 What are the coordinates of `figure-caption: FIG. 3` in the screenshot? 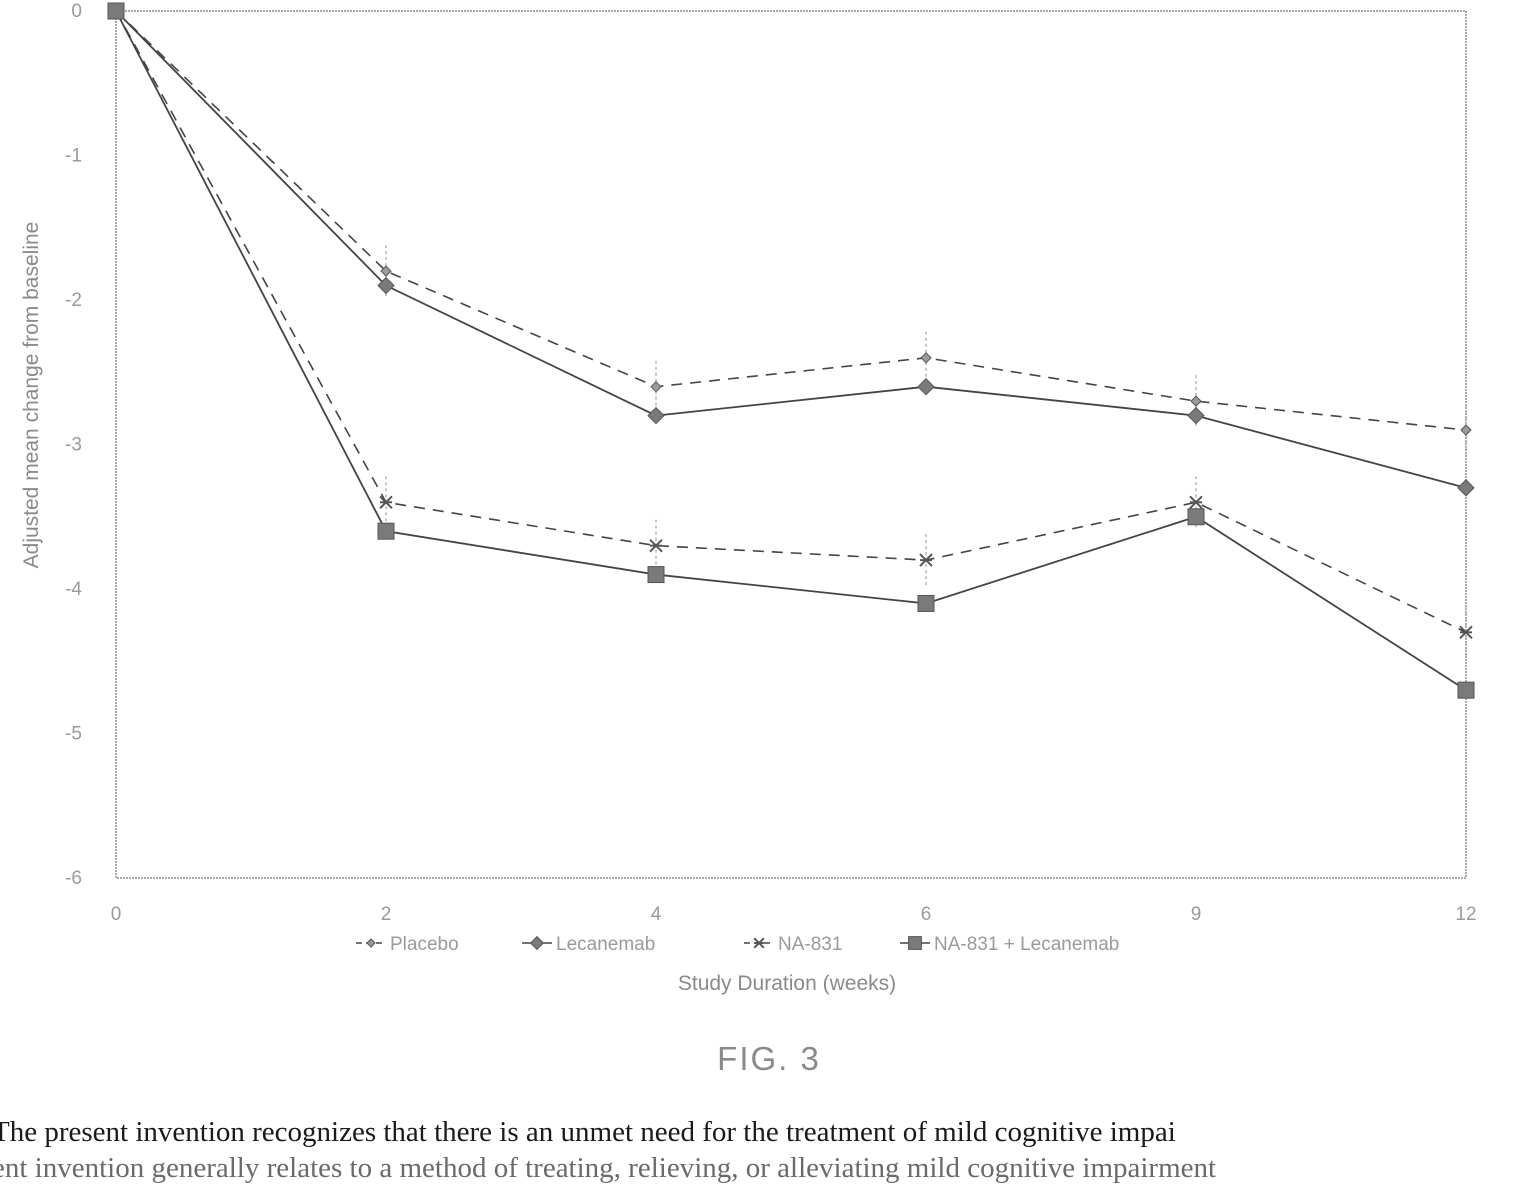 It's located at (769, 1058).